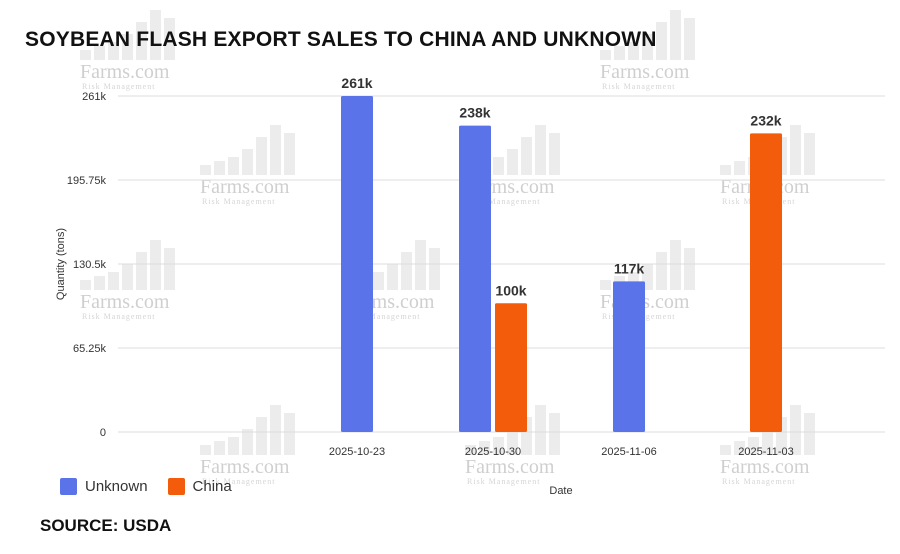 This screenshot has width=900, height=554. I want to click on y-axis-ticks: 0 65.25k 130.5k 195.75k 261k, so click(87, 265).